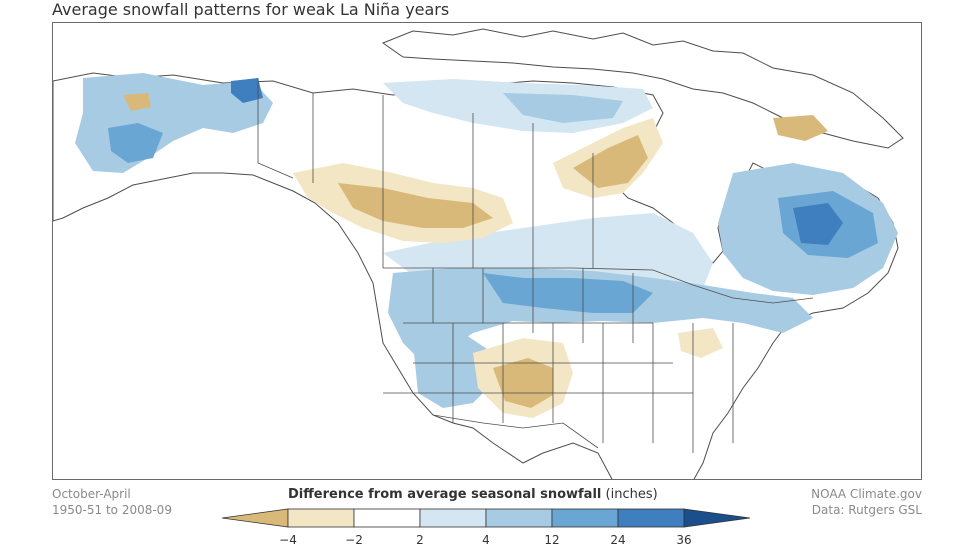  I want to click on legend-tick: 12, so click(552, 540).